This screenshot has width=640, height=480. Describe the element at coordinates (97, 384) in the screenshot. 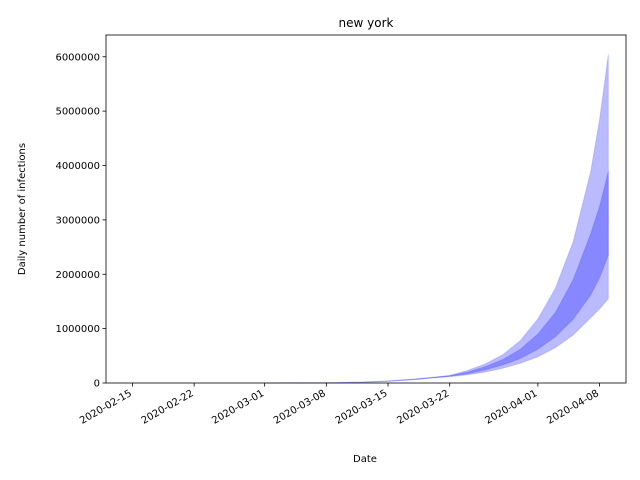

I see `y-tick-label: 0` at that location.